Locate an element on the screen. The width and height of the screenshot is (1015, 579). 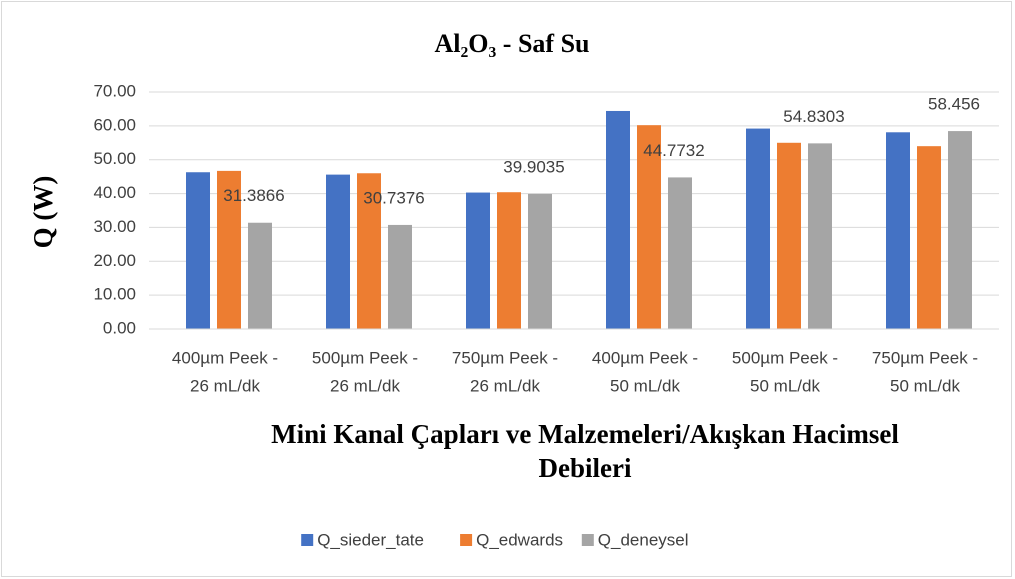
y-tick-label: 60.00 is located at coordinates (114, 124).